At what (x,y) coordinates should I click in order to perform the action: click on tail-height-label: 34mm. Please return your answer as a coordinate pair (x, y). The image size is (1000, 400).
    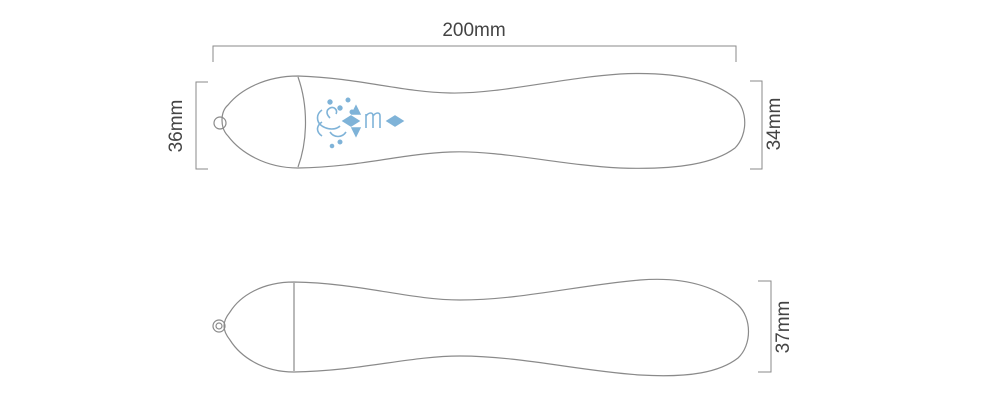
    Looking at the image, I should click on (774, 124).